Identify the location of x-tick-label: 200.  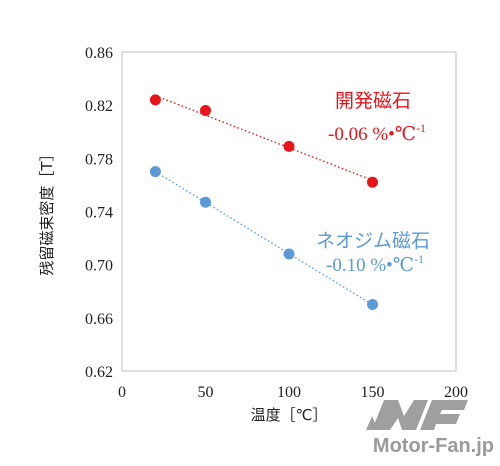
(456, 392).